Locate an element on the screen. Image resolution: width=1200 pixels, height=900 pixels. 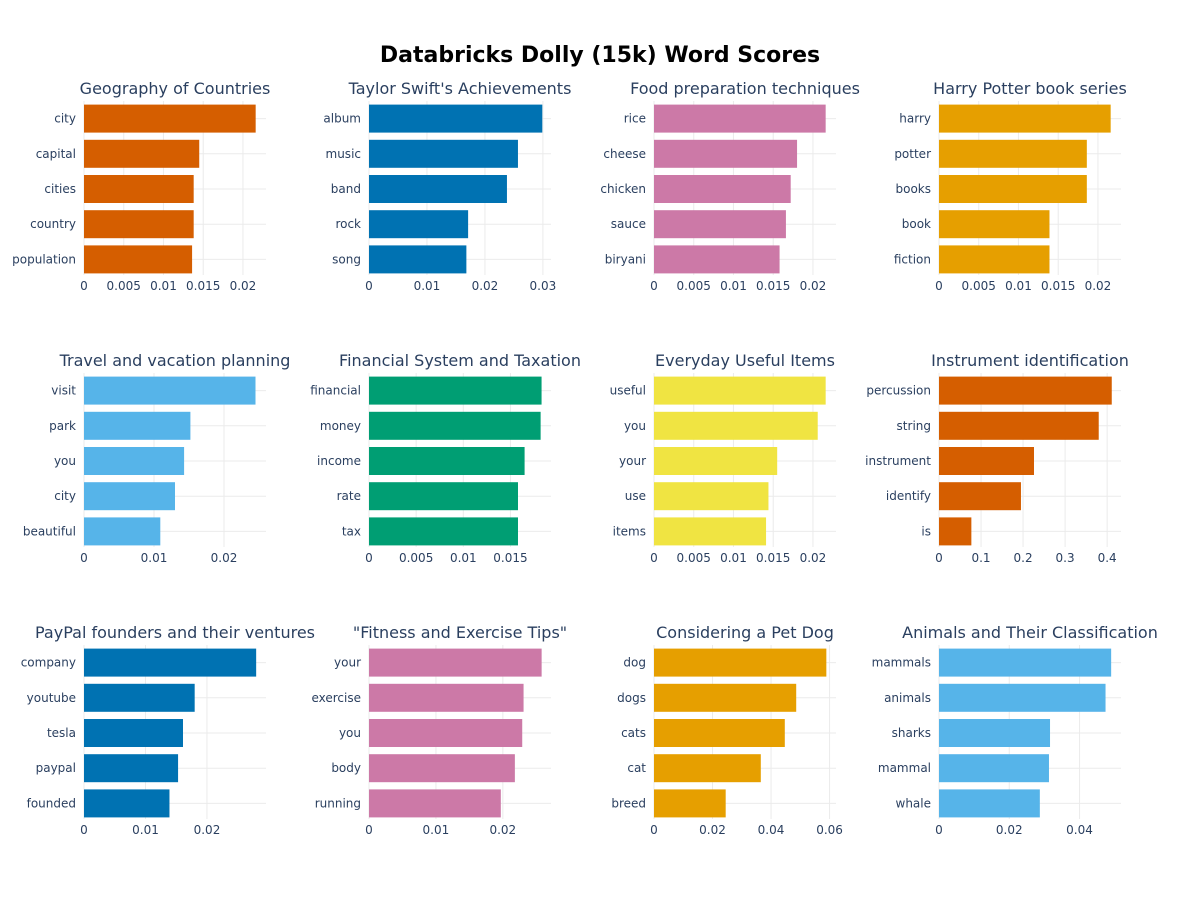
bar-whale is located at coordinates (989, 803).